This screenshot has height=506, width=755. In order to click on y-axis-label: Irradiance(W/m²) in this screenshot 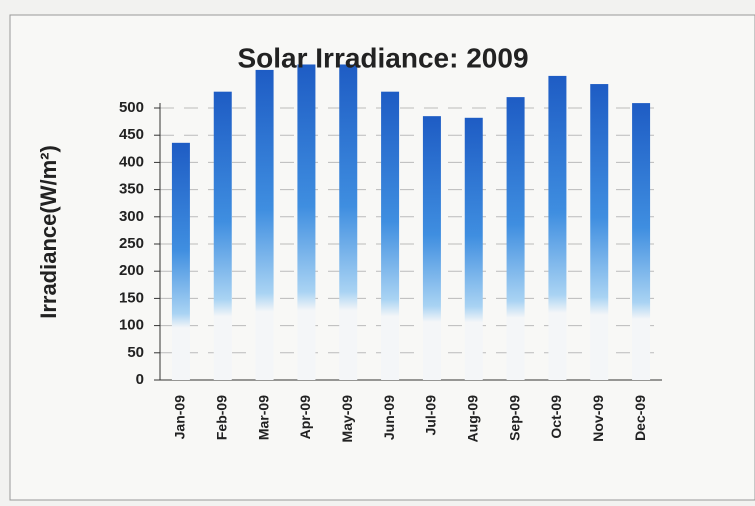, I will do `click(48, 232)`.